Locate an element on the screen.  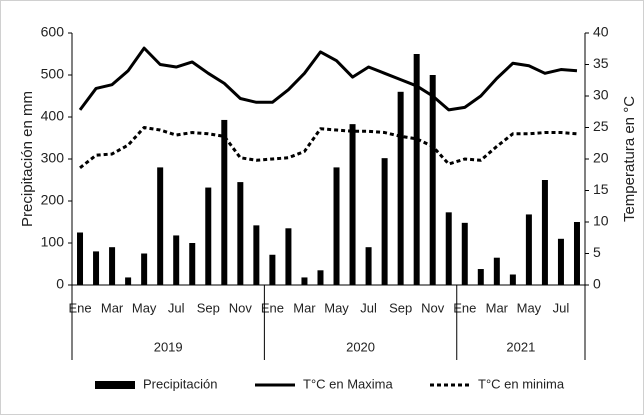
y2-tick-label: 25 is located at coordinates (601, 126).